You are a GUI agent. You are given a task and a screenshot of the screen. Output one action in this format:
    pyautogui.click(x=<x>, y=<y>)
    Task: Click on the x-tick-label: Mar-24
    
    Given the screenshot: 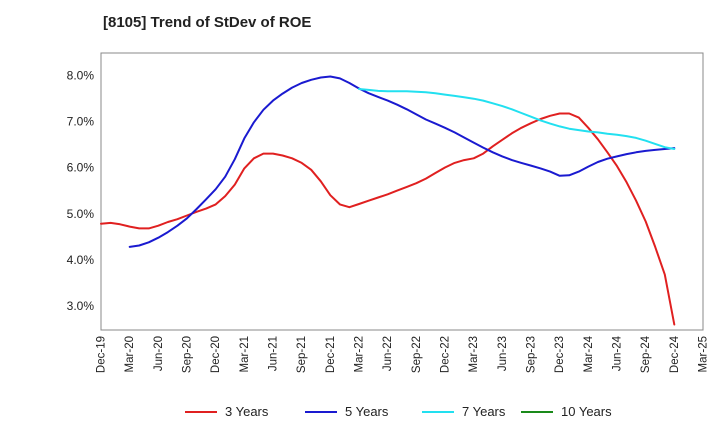 What is the action you would take?
    pyautogui.click(x=589, y=353)
    